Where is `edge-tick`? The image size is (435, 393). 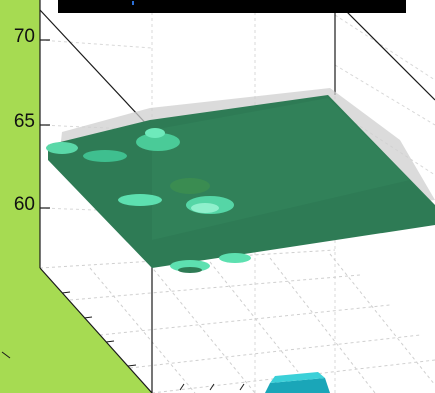 edge-tick is located at coordinates (6, 355).